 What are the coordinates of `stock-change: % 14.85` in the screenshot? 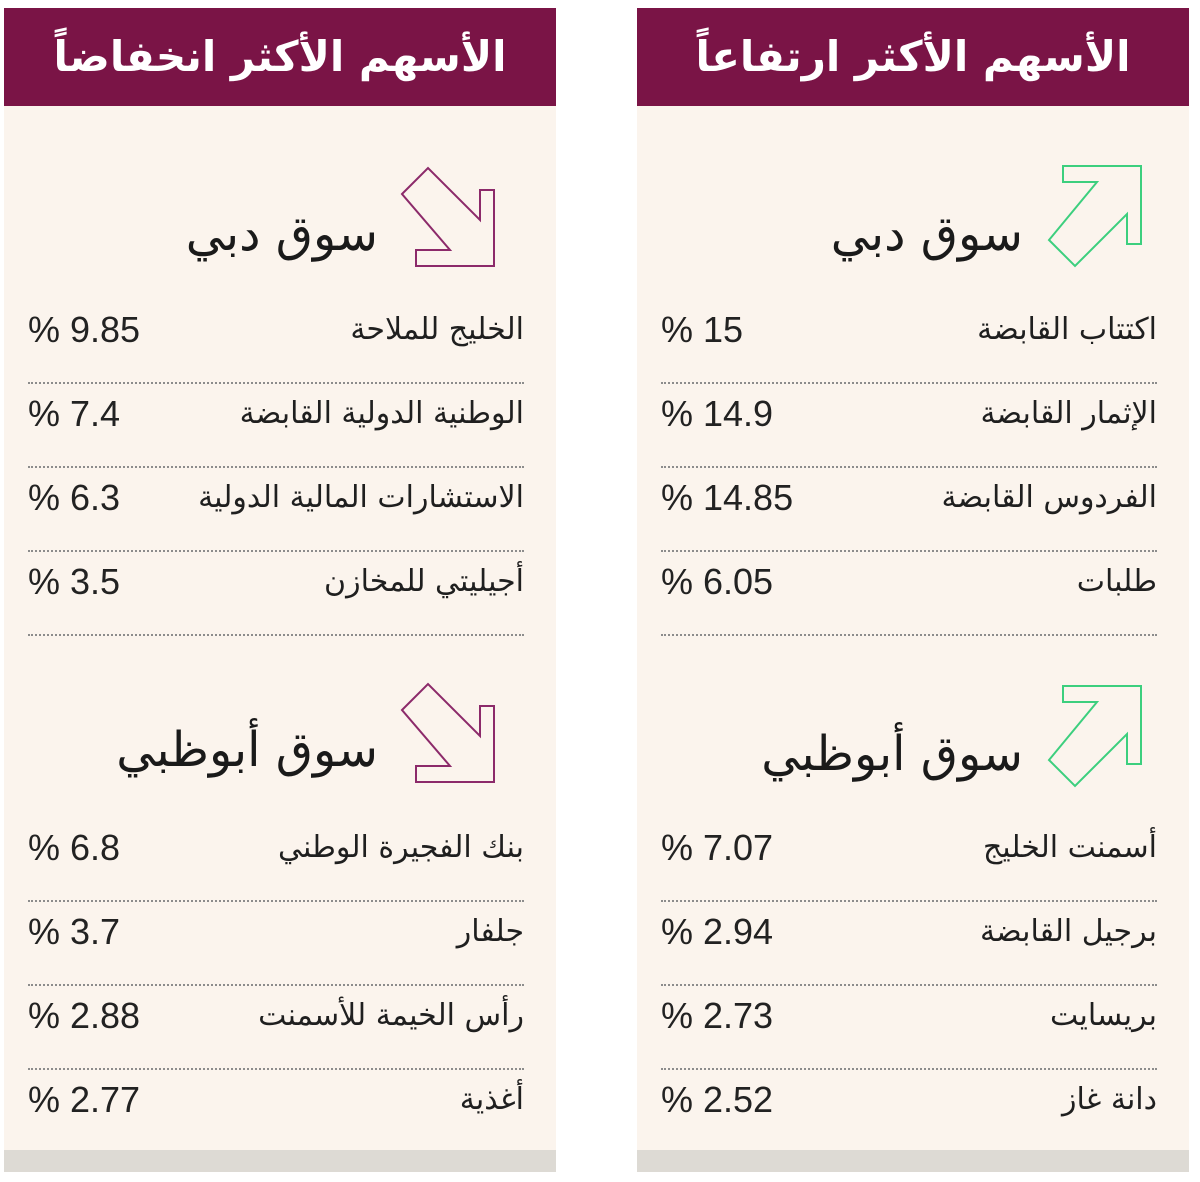 It's located at (727, 497).